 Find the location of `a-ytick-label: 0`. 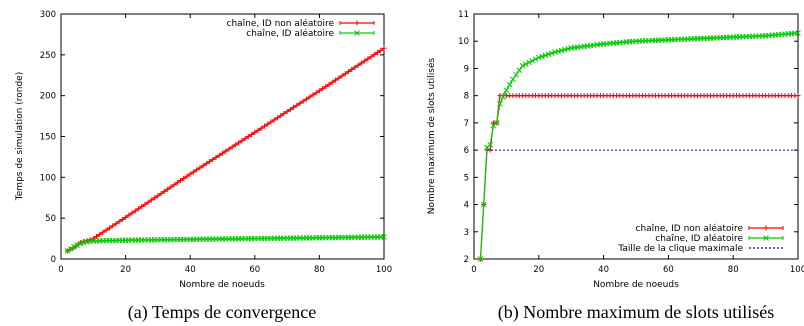

a-ytick-label: 0 is located at coordinates (53, 260).